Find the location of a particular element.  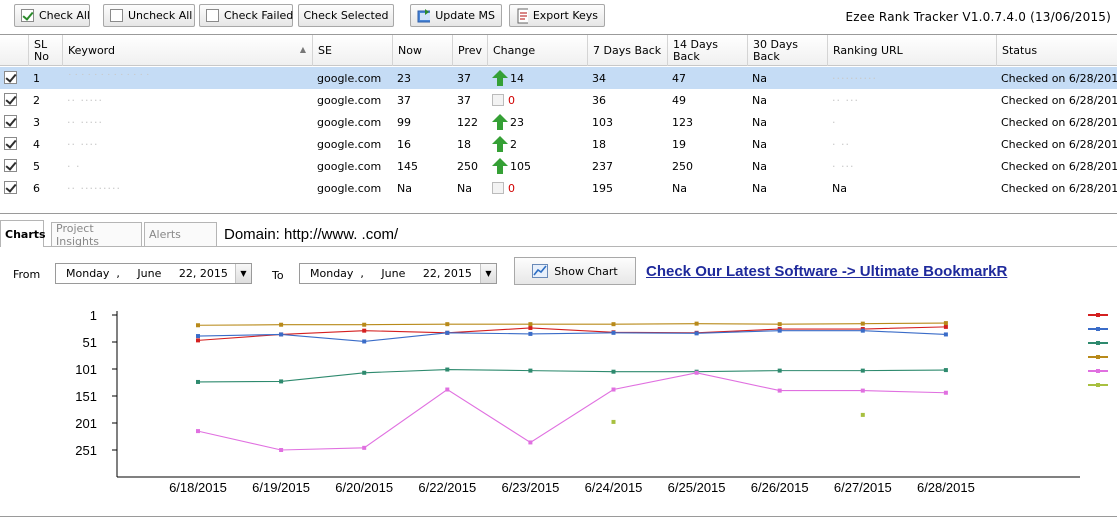

cell-d7: 36 is located at coordinates (628, 100).